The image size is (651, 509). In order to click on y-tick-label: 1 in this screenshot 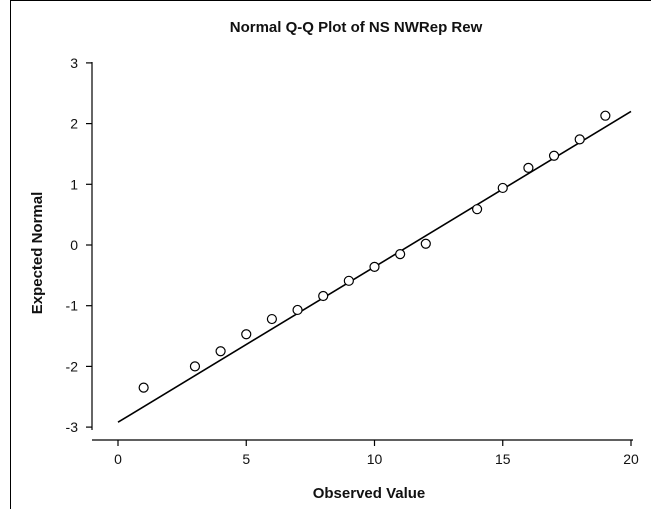, I will do `click(74, 184)`.